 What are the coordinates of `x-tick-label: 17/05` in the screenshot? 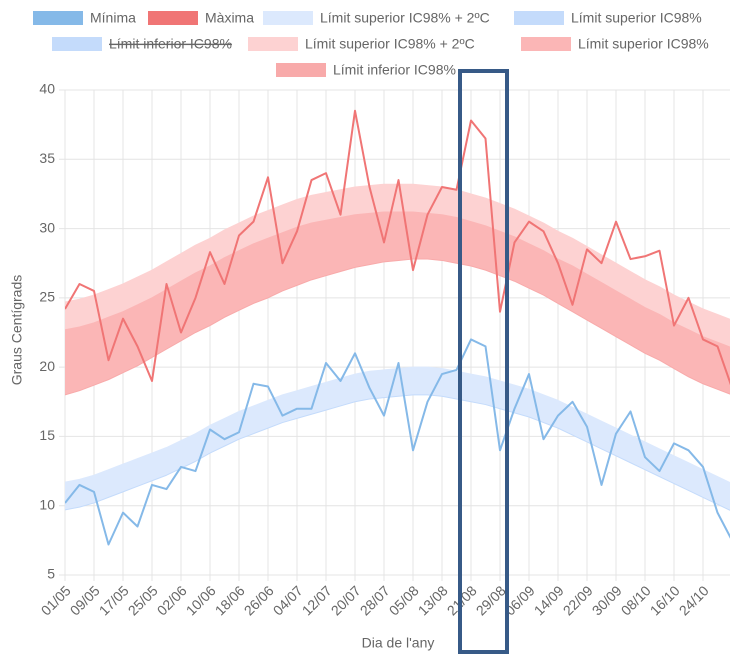 It's located at (114, 600).